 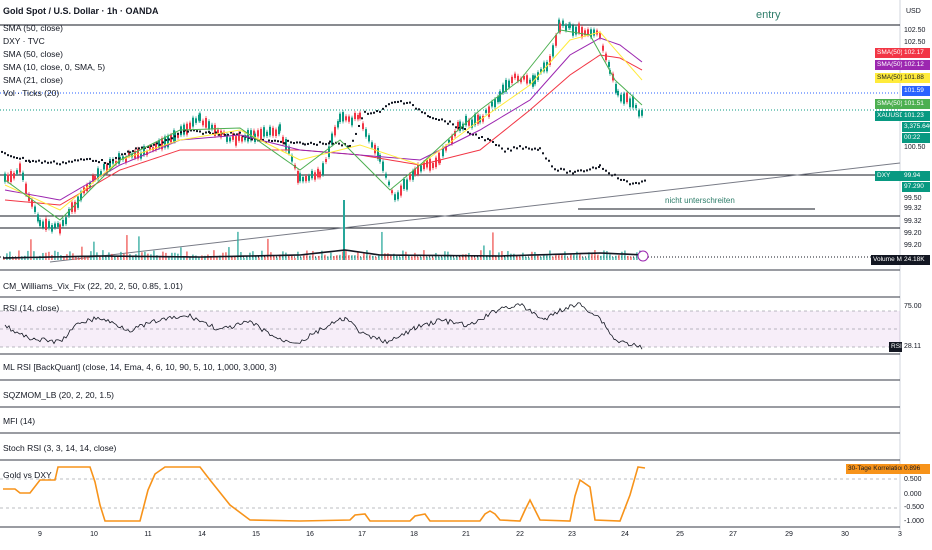 I want to click on legend-item: SMA (10, close, 0, SMA, 5), so click(x=54, y=67).